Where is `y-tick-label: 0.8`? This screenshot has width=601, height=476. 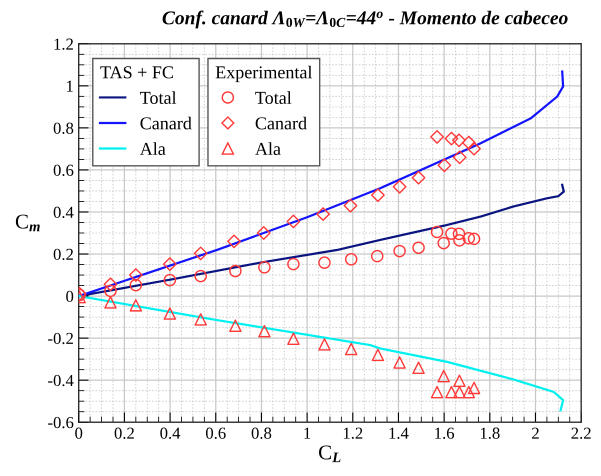 y-tick-label: 0.8 is located at coordinates (64, 128).